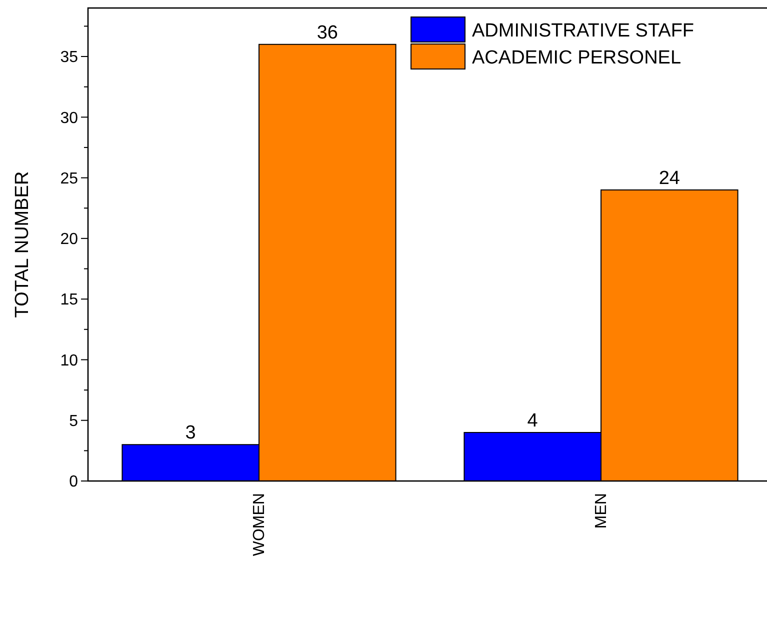  Describe the element at coordinates (69, 118) in the screenshot. I see `y-tick-label: 30` at that location.